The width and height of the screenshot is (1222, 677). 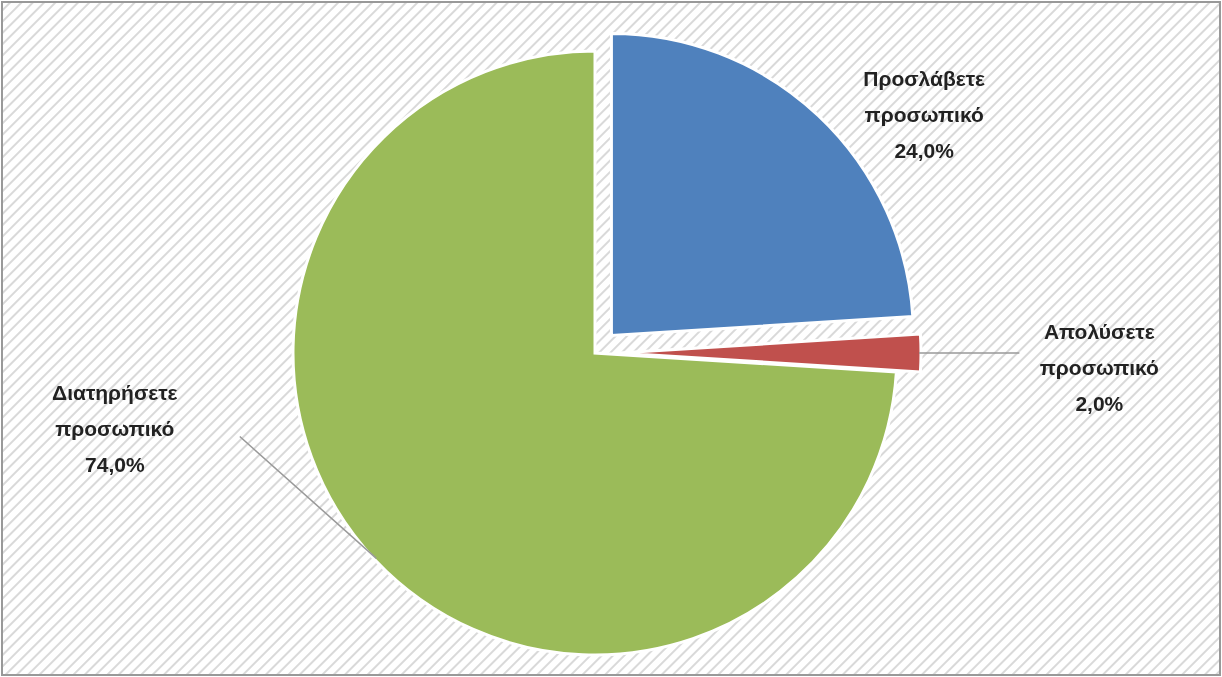 What do you see at coordinates (1099, 350) in the screenshot?
I see `slice-label: Απολύσετε προσωπικό` at bounding box center [1099, 350].